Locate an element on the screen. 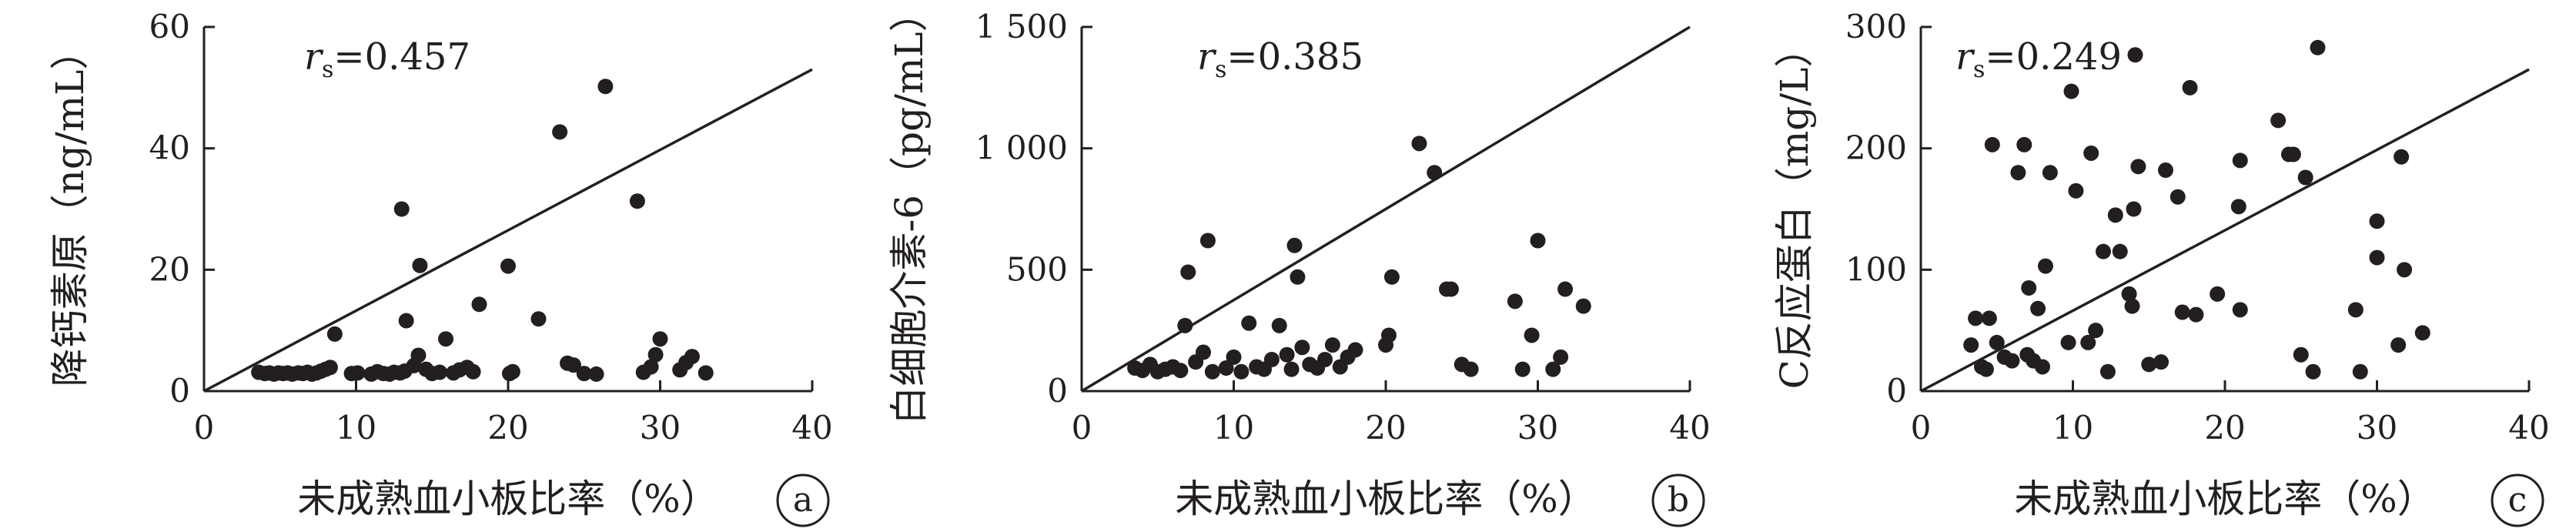 The image size is (2576, 532). x-tick-label: 0 is located at coordinates (1082, 428).